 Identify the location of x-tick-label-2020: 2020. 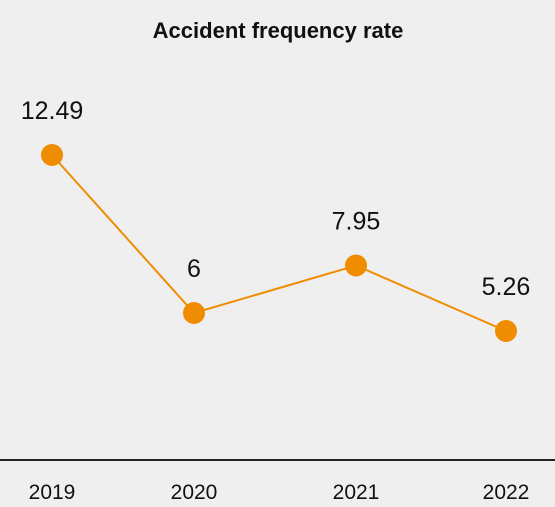
(194, 492).